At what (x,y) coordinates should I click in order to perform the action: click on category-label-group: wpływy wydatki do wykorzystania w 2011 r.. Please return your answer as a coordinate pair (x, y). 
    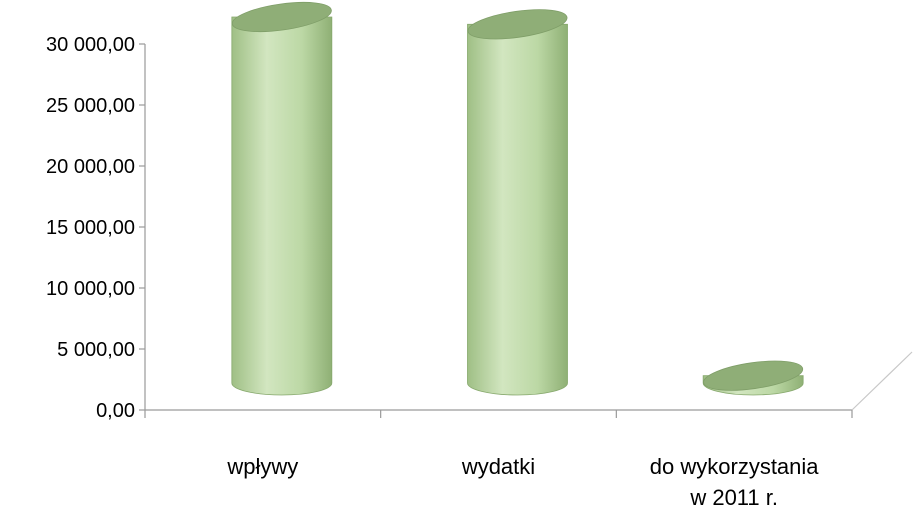
    Looking at the image, I should click on (522, 480).